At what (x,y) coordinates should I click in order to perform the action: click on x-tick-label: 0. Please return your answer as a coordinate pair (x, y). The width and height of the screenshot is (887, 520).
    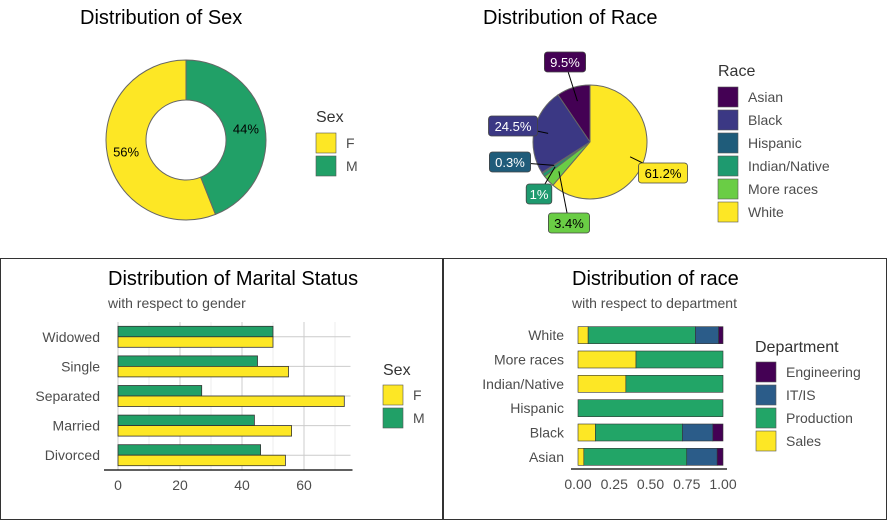
    Looking at the image, I should click on (118, 485).